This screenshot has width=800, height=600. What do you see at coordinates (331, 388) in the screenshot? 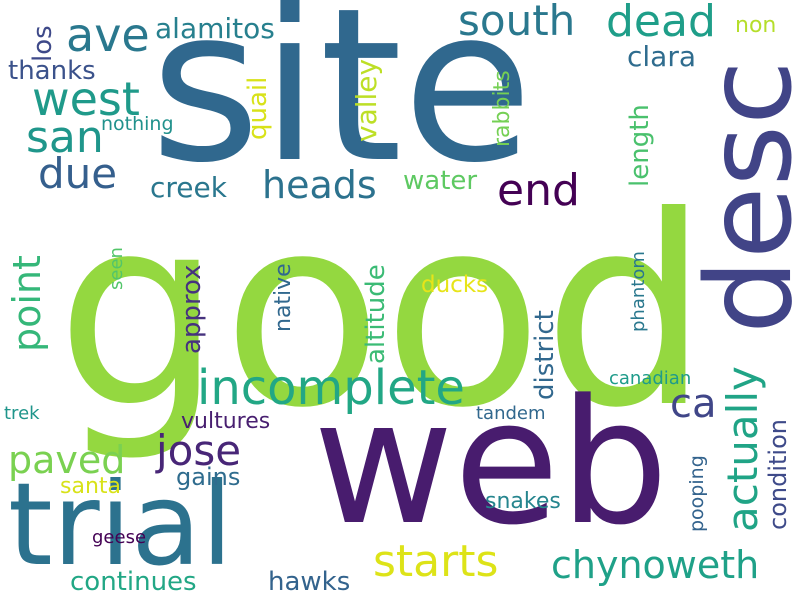
I see `word-incomplete: incomplete` at bounding box center [331, 388].